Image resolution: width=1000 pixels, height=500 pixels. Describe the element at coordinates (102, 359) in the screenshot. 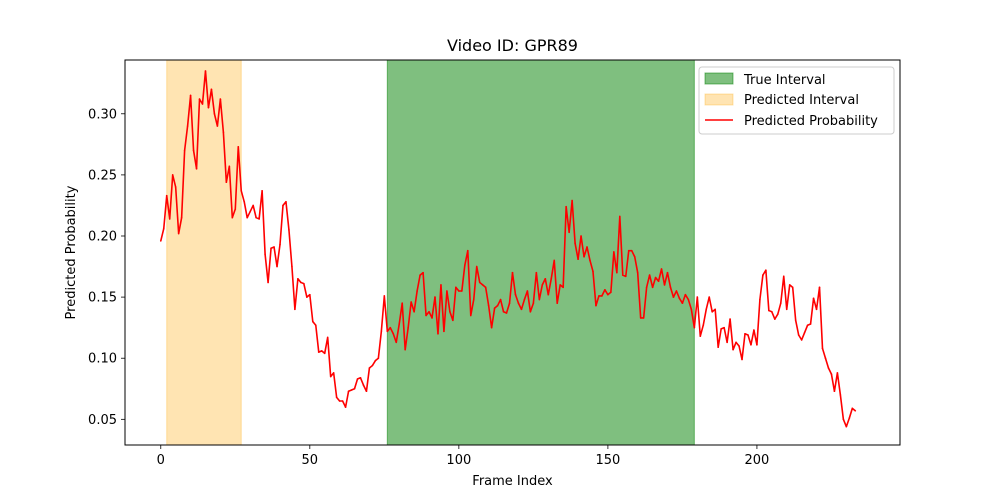

I see `y-tick-label: 0.10` at that location.